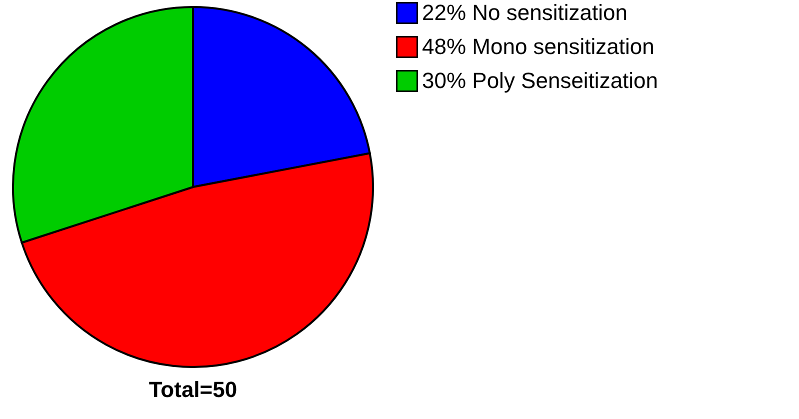 This screenshot has height=419, width=799. What do you see at coordinates (538, 46) in the screenshot?
I see `legend-label: 48% Mono sensitization` at bounding box center [538, 46].